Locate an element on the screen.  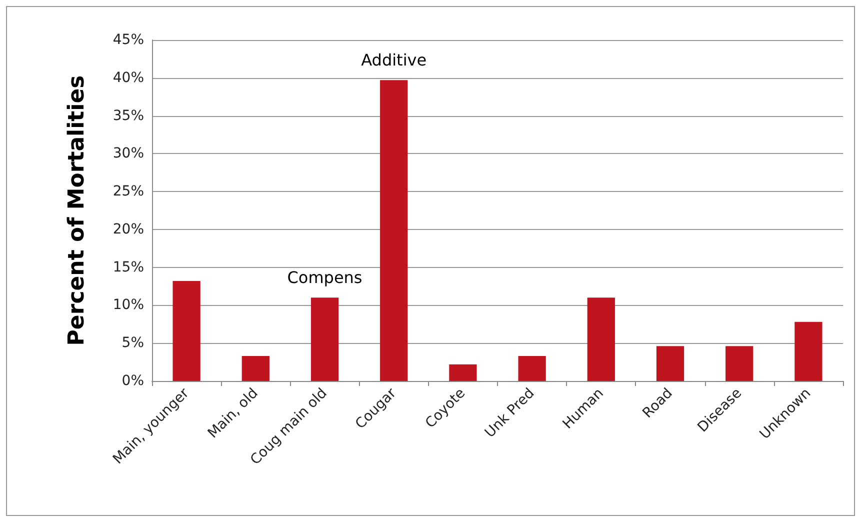
annotation: Additive is located at coordinates (394, 60).